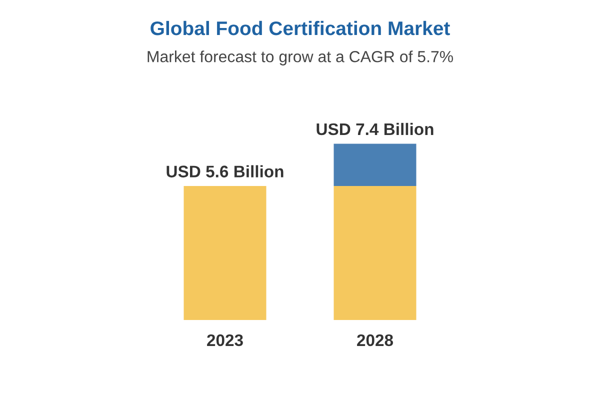 This screenshot has width=600, height=400. I want to click on chart-subtitle: Market forecast to grow at a CAGR of 5.7%, so click(301, 58).